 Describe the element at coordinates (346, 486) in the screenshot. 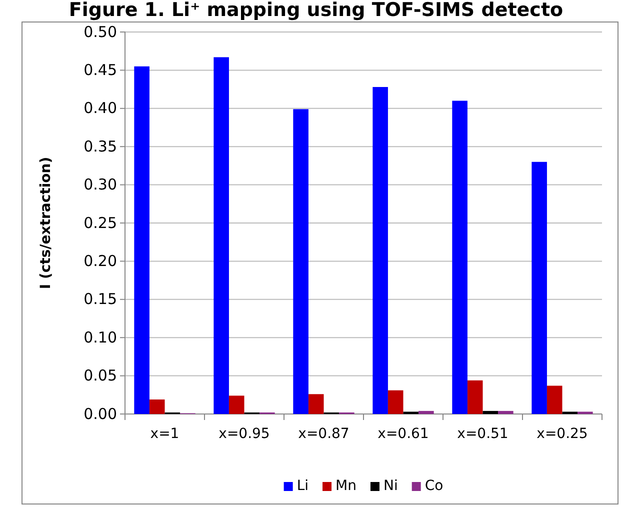

I see `legend-label: Mn` at that location.